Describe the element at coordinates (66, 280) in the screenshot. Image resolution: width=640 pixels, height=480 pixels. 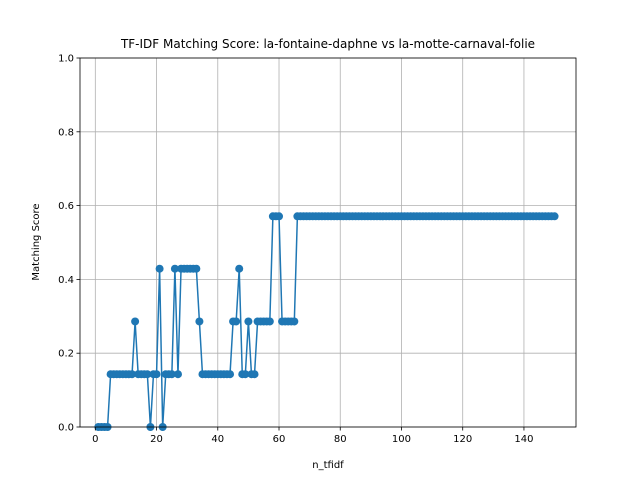
I see `y-tick-label: 0.4` at that location.